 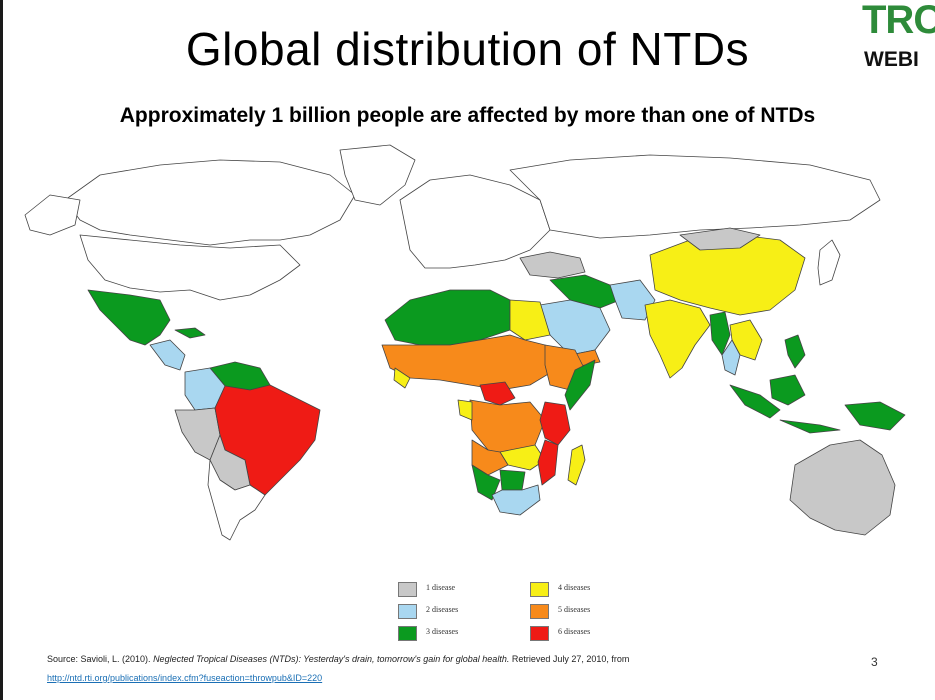 I want to click on logo-bottom-text: WEBI, so click(x=891, y=59).